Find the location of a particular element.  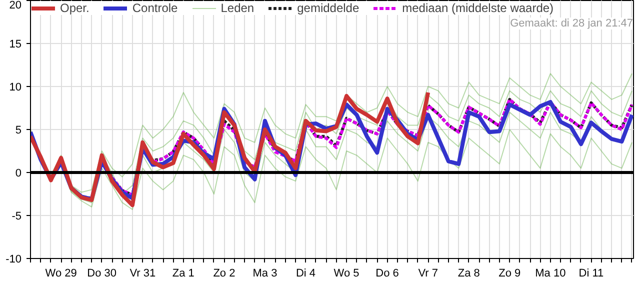

x-tick-label: Zo 9 is located at coordinates (509, 274).